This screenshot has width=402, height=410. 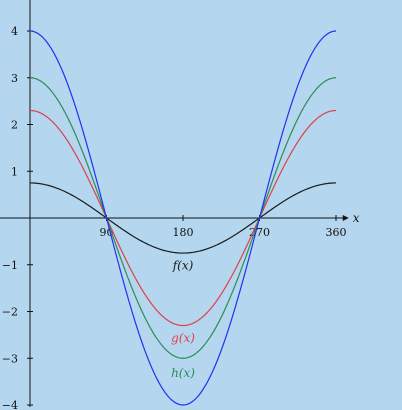 What do you see at coordinates (10, 404) in the screenshot?
I see `y-tick-label-7: −4` at bounding box center [10, 404].